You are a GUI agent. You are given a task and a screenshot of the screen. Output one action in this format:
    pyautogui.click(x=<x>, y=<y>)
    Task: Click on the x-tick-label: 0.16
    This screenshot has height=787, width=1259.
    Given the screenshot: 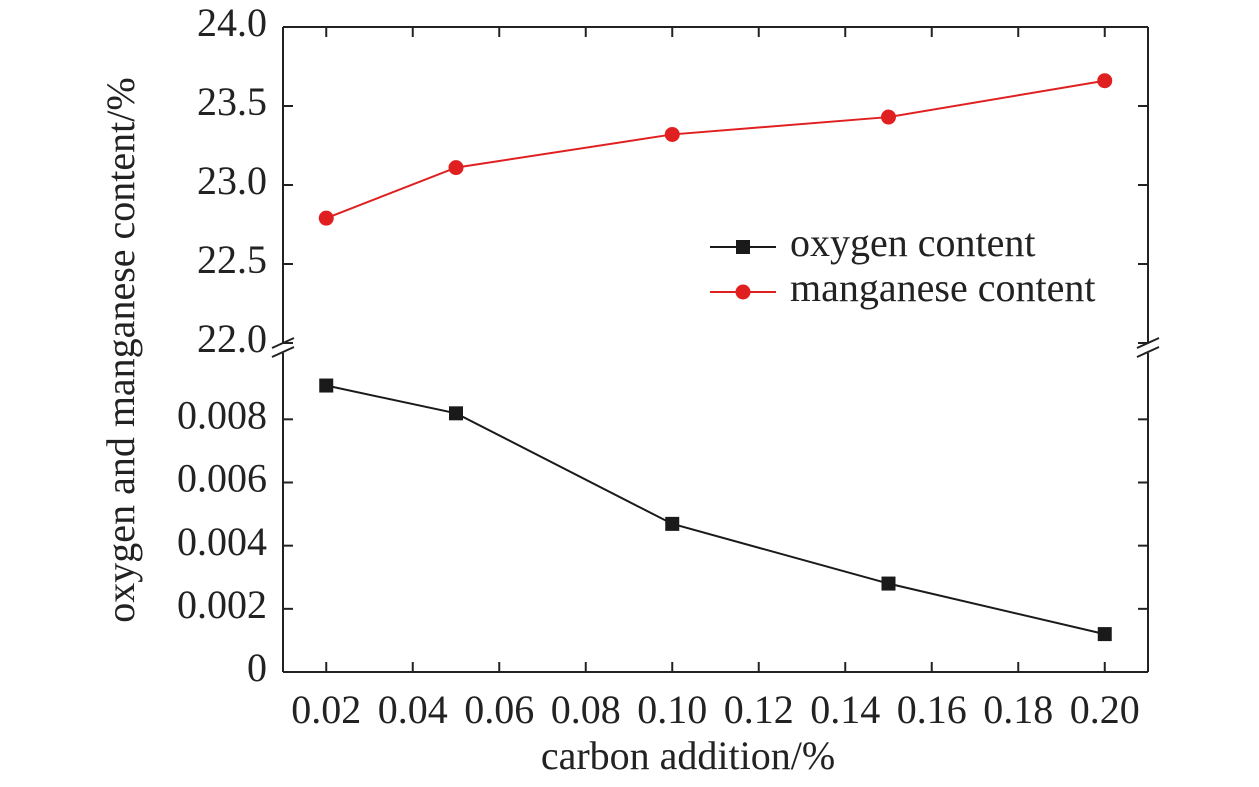 What is the action you would take?
    pyautogui.click(x=932, y=709)
    